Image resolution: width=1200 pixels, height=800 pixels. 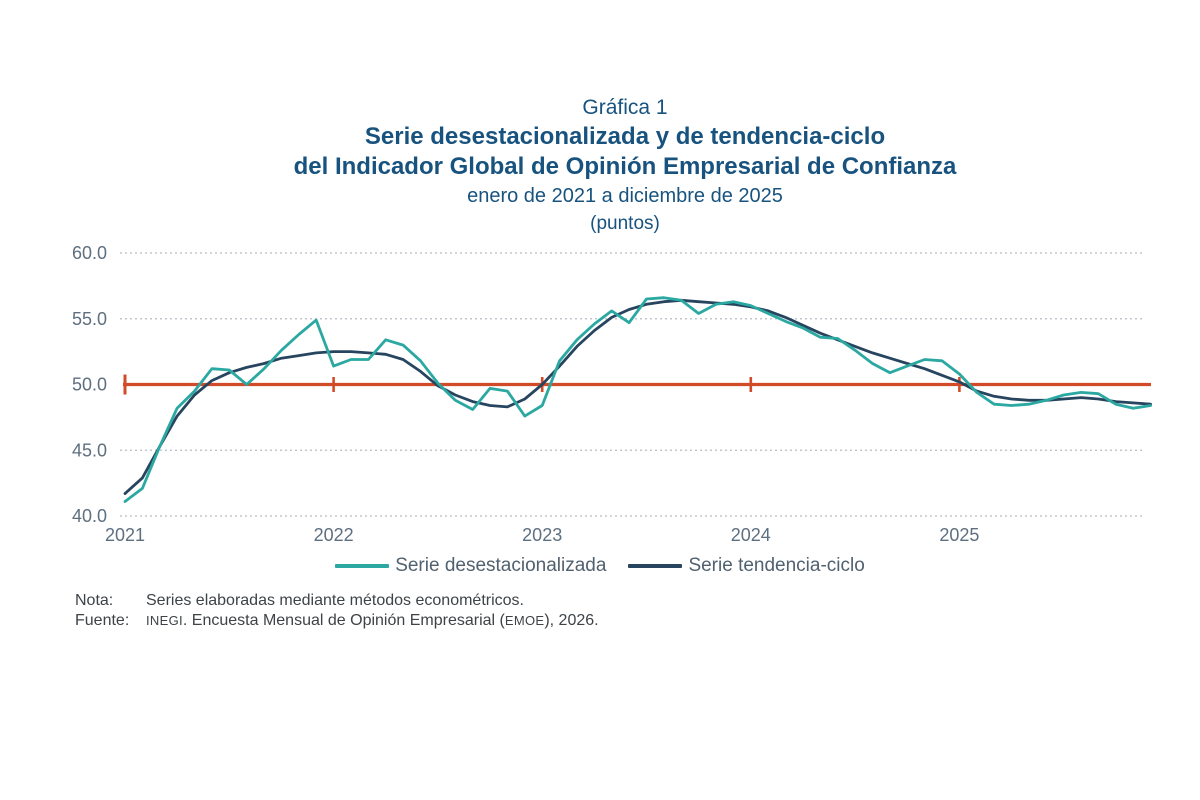 What do you see at coordinates (625, 196) in the screenshot?
I see `chart-subtitle: enero de 2021 a diciembre de 2025` at bounding box center [625, 196].